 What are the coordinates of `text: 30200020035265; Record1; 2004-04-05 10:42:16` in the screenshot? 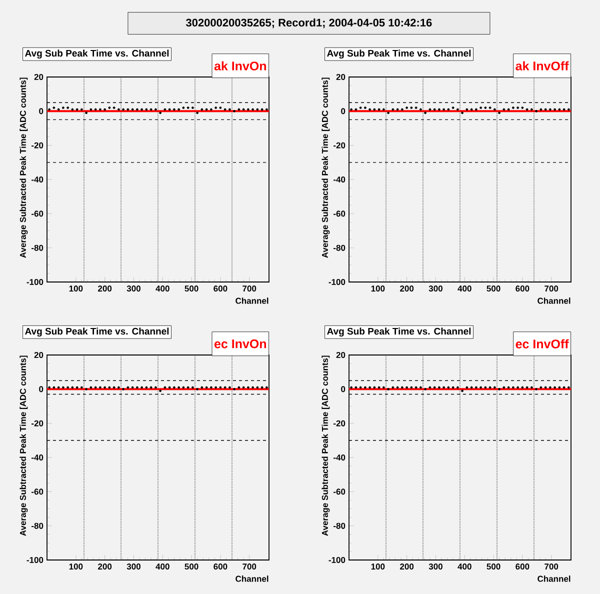 It's located at (309, 23).